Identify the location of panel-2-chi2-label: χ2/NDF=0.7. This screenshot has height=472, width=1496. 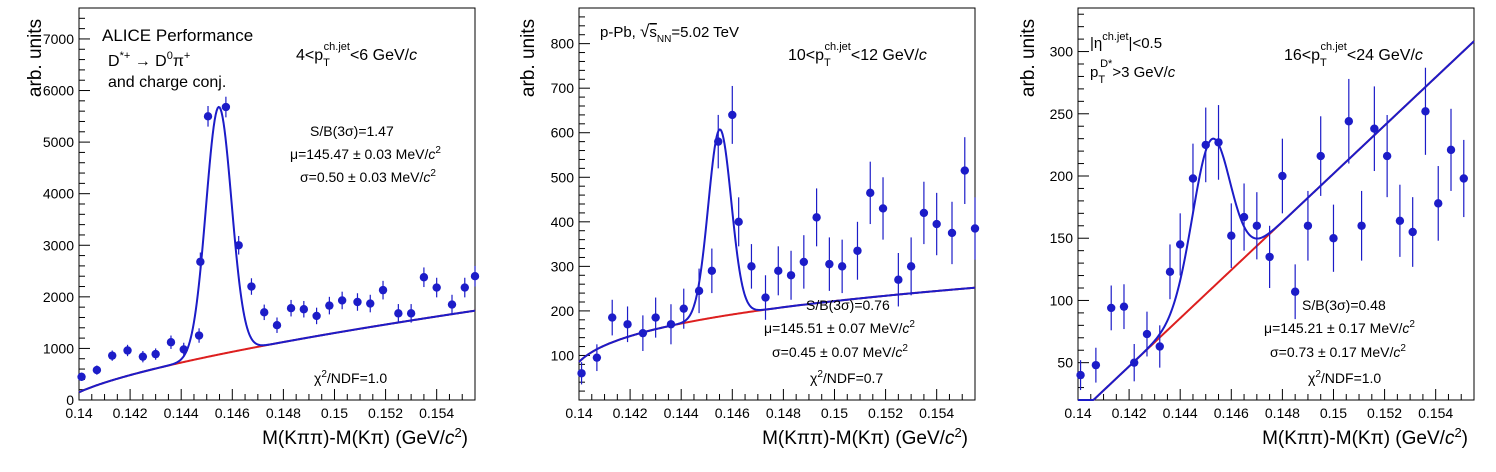
(846, 377).